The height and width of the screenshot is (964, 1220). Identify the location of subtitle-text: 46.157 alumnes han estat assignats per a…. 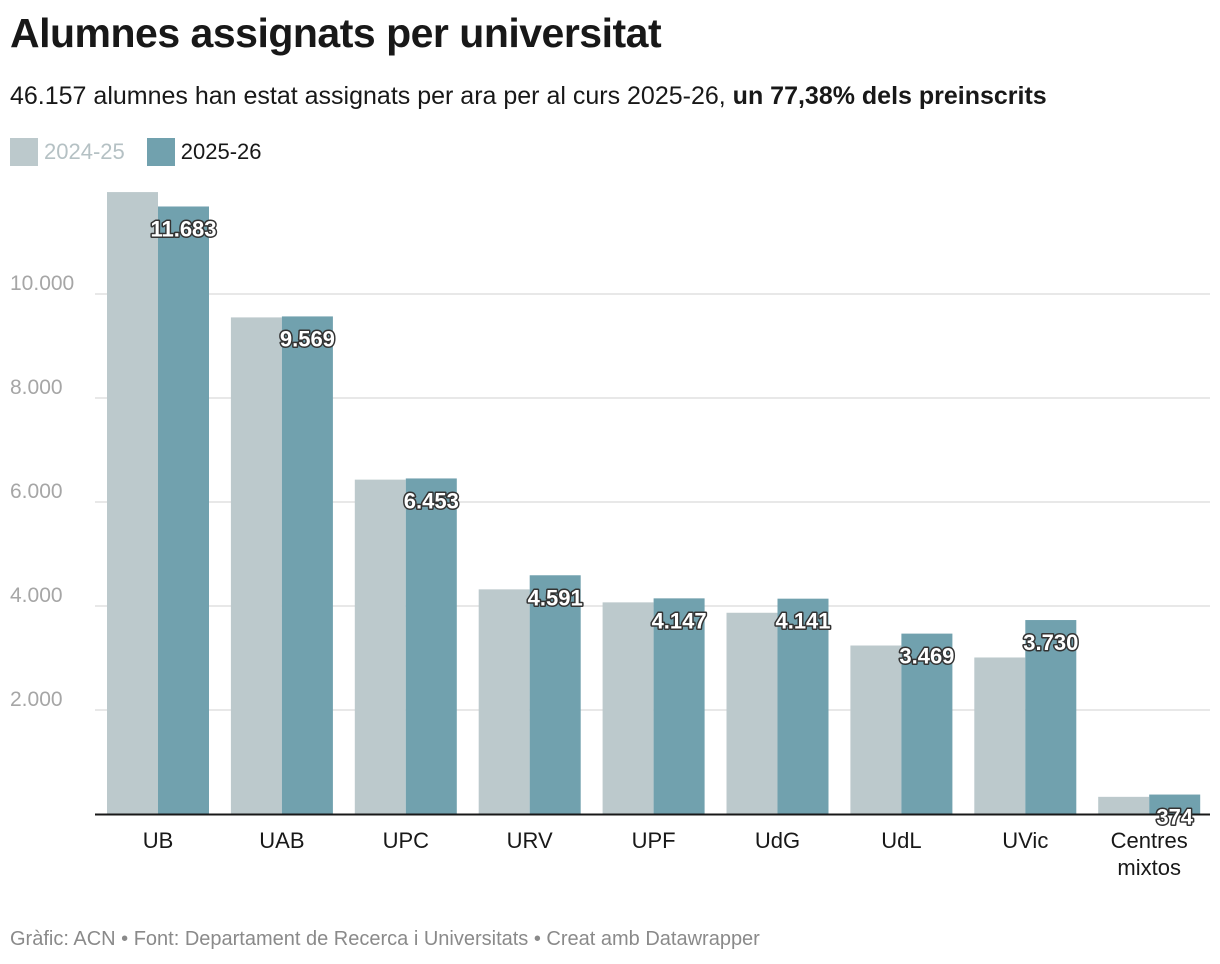
(371, 96).